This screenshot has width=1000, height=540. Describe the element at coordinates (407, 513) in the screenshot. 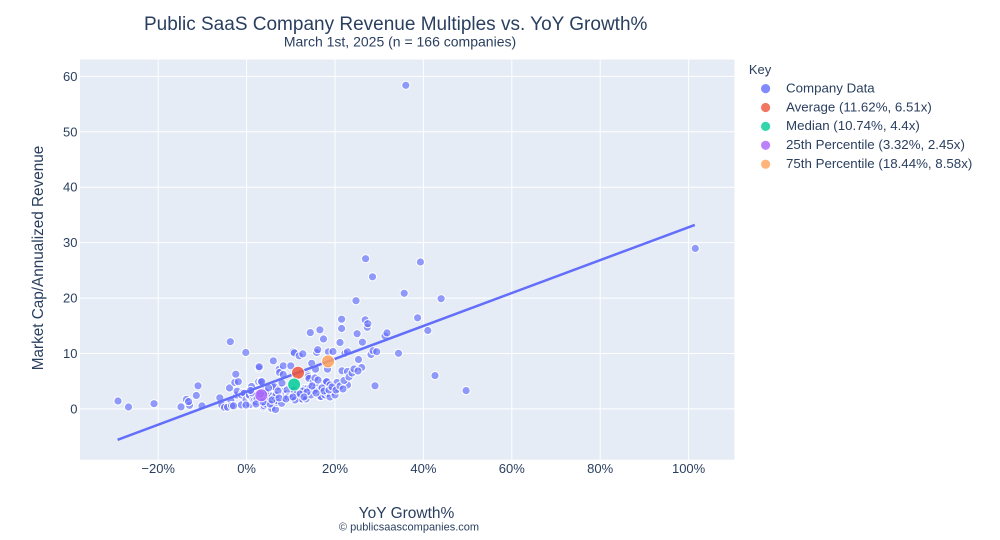

I see `svg-text: YoY Growth%` at that location.